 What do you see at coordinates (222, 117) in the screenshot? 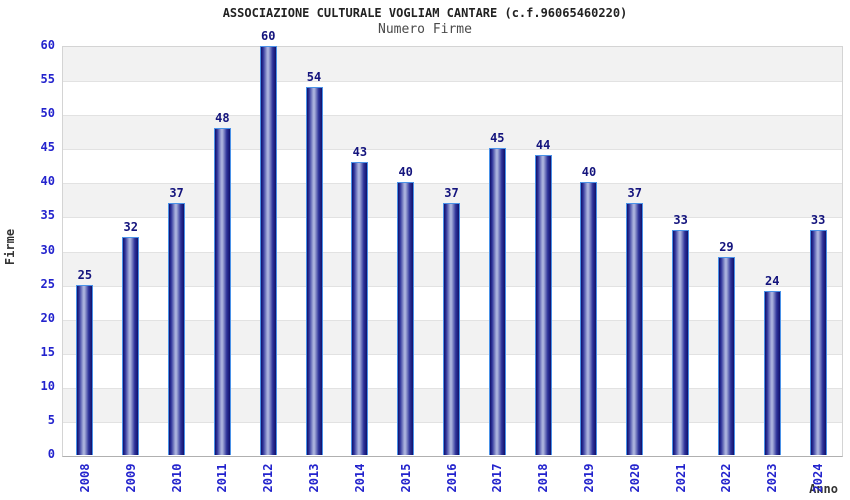
I see `bar-value-label: 48` at bounding box center [222, 117].